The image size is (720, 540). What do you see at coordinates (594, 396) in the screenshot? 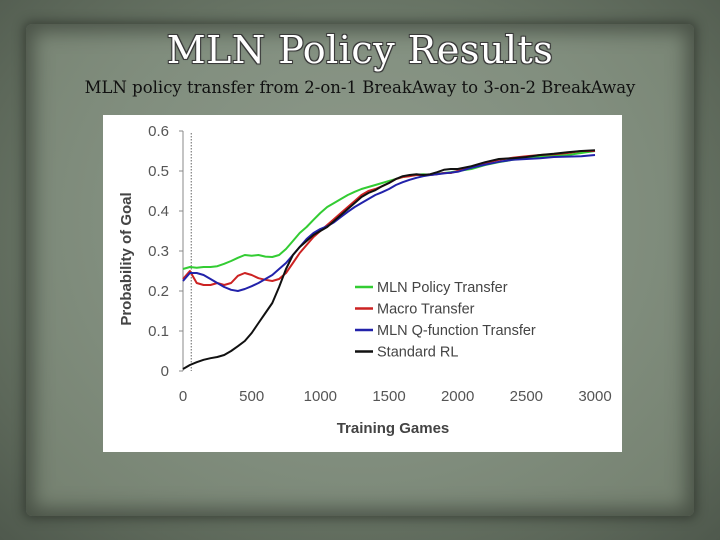
I see `x-tick-label: 3000` at bounding box center [594, 396].